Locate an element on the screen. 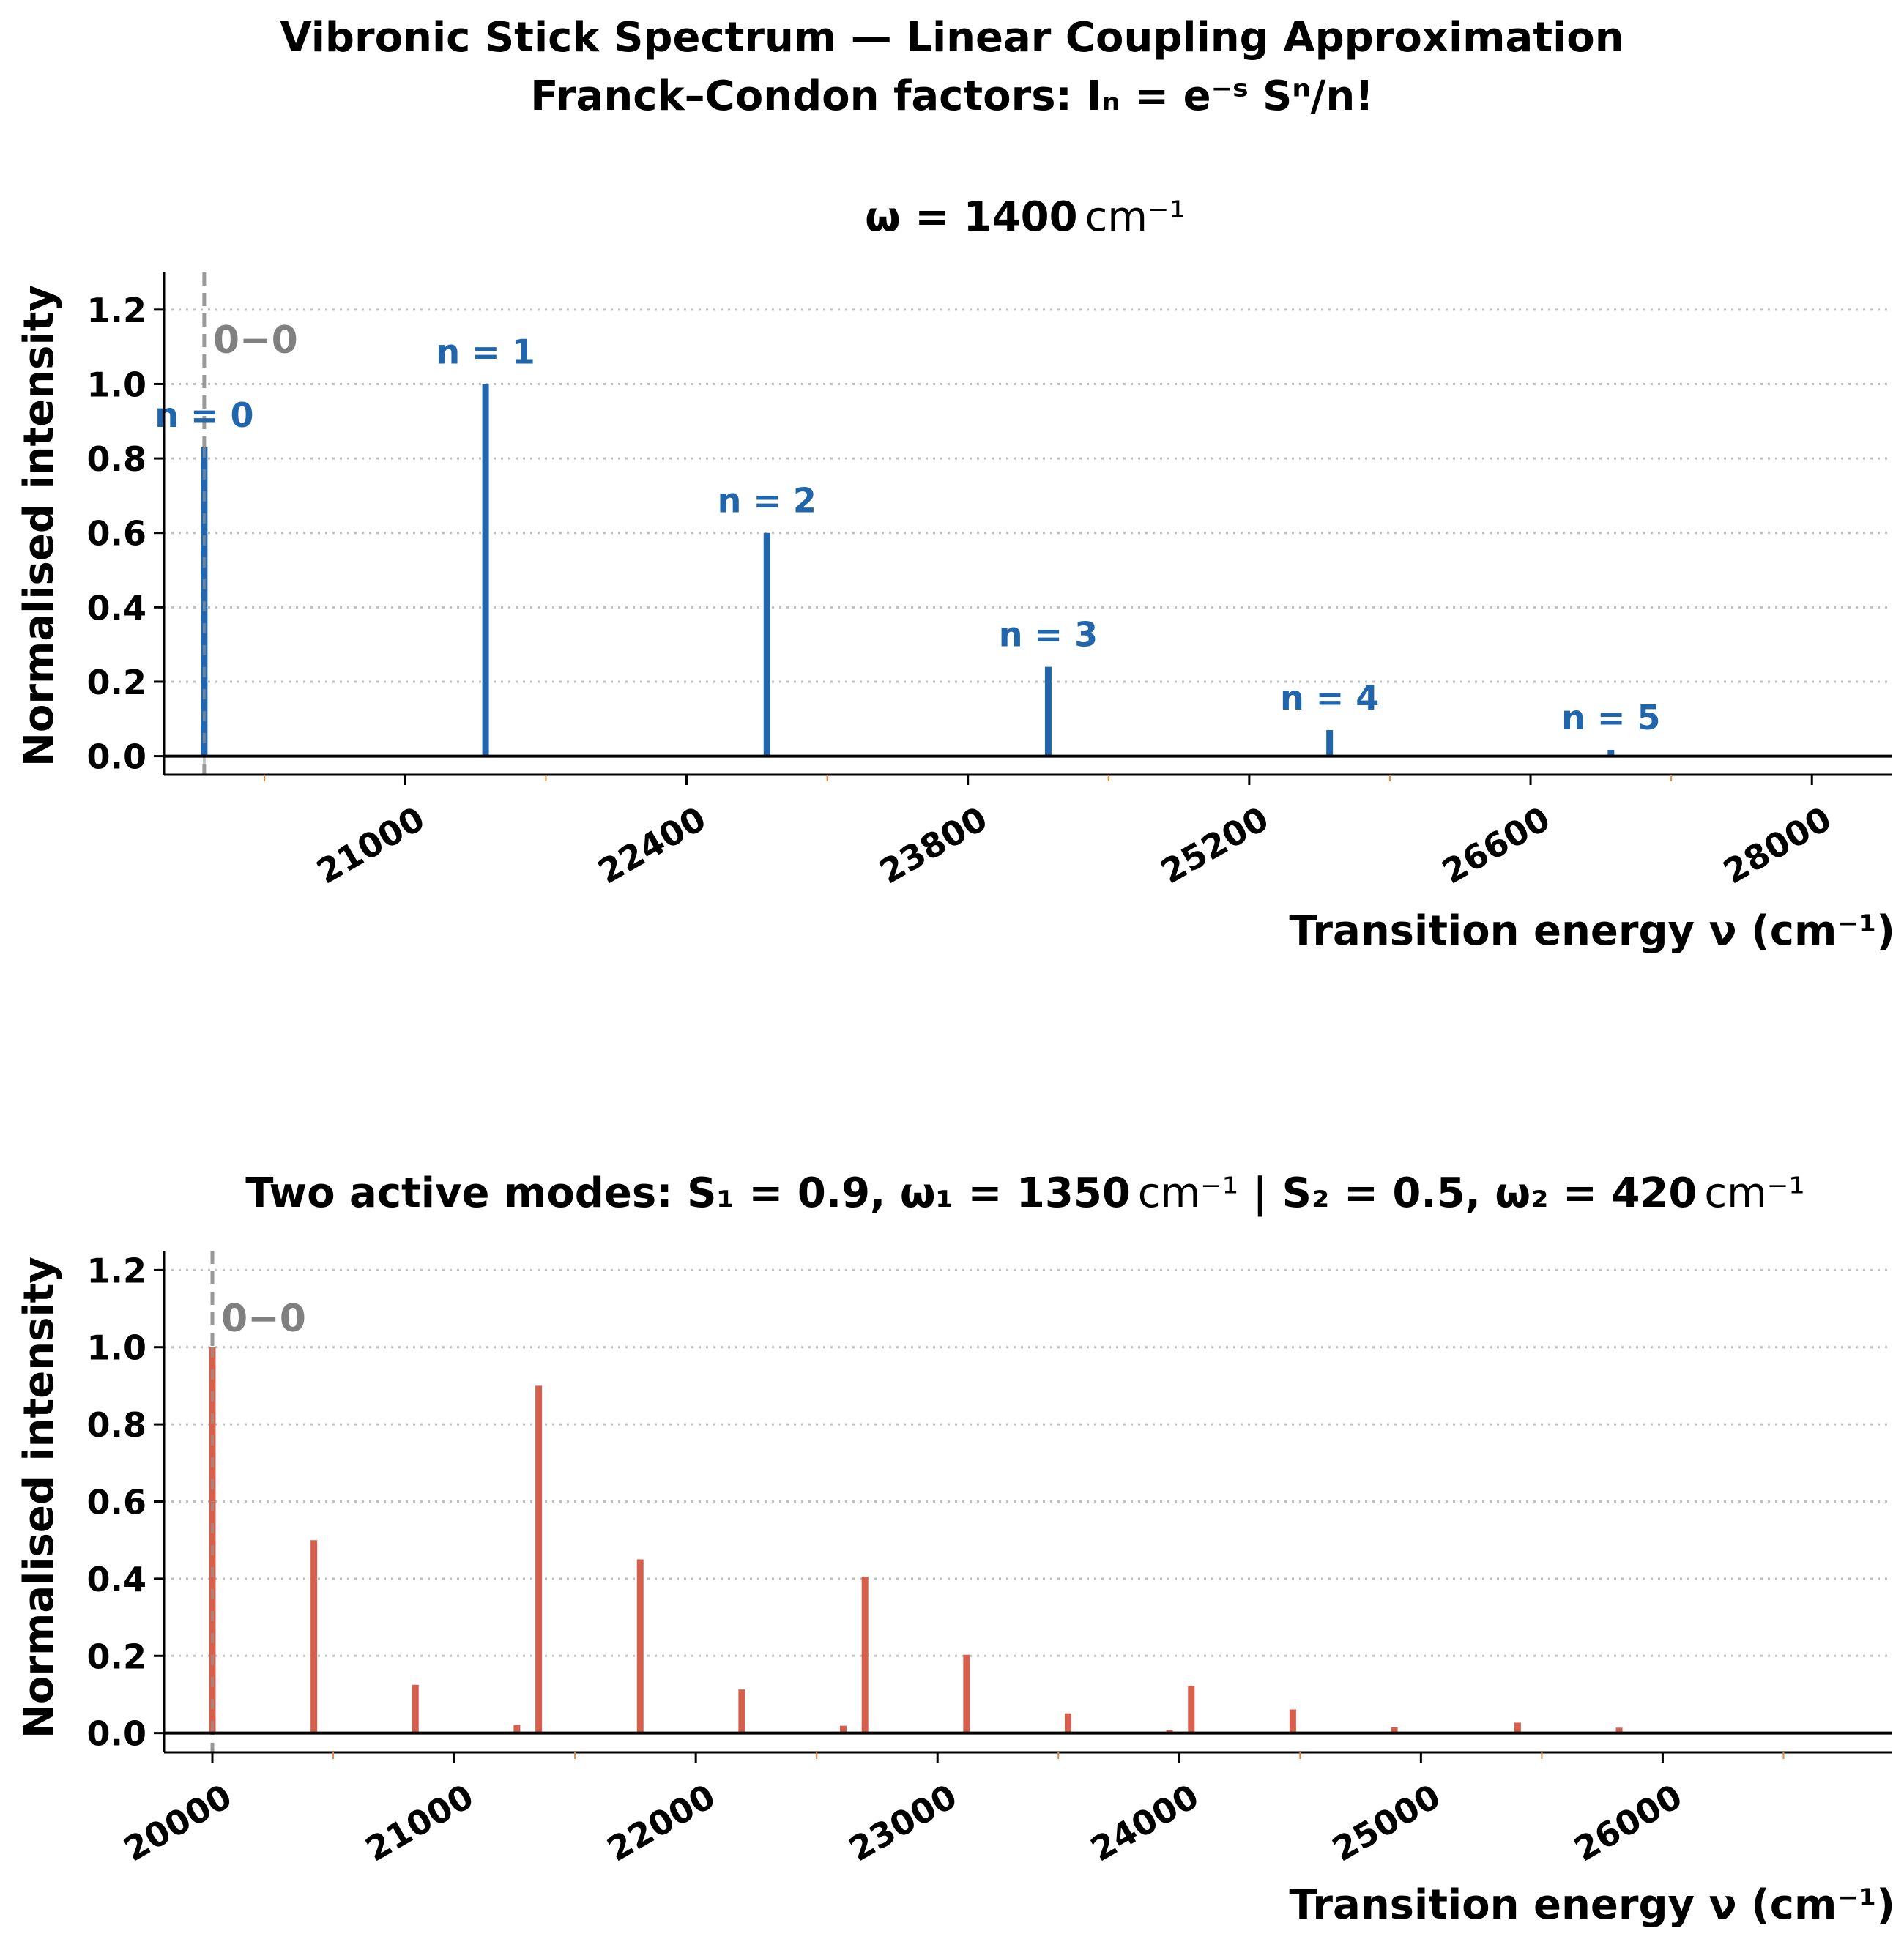 Image resolution: width=1904 pixels, height=1942 pixels. stick-label: n = 2 is located at coordinates (768, 501).